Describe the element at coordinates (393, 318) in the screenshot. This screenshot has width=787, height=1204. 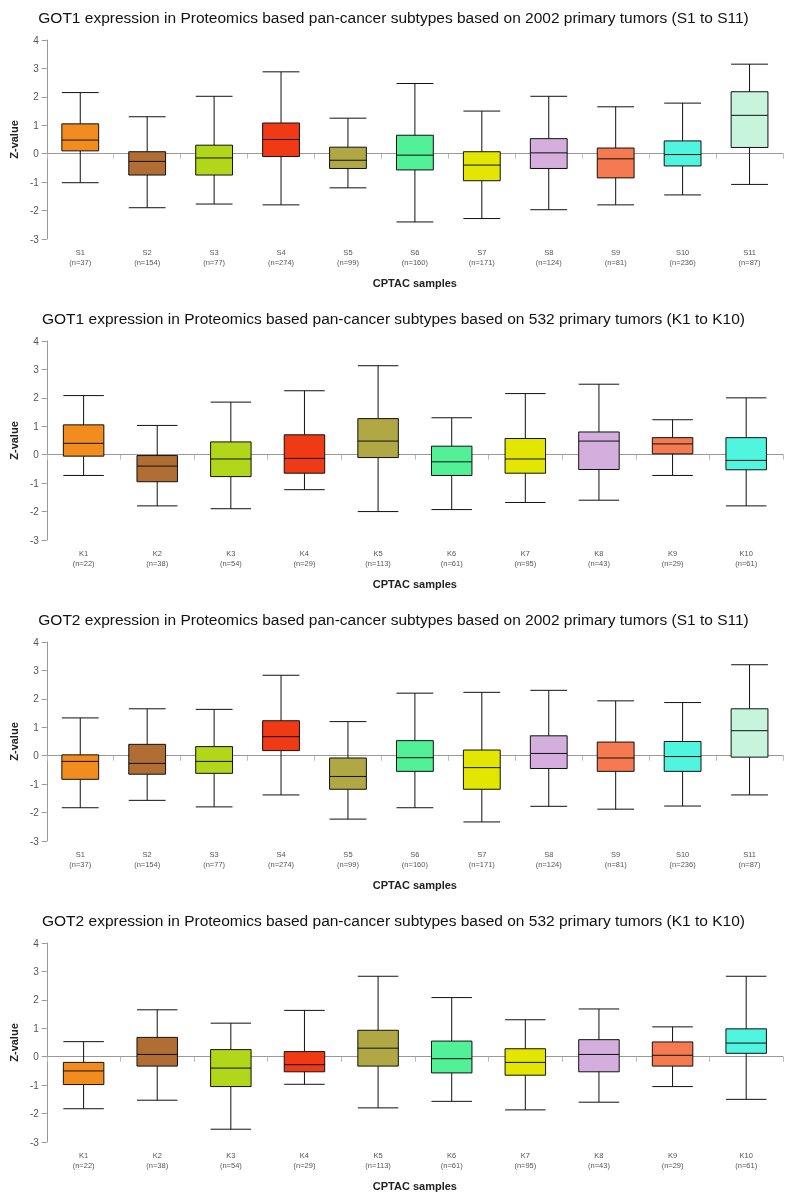
I see `chart-title: GOT1 expression in Proteomics based pan-cancer subtypes based on 532 primary tumors (K1 to K10)` at that location.